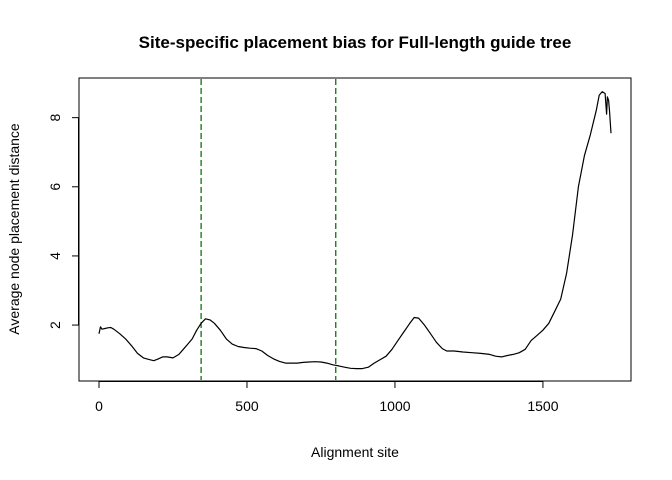  I want to click on y-axis-label: Average node placement distance, so click(14, 229).